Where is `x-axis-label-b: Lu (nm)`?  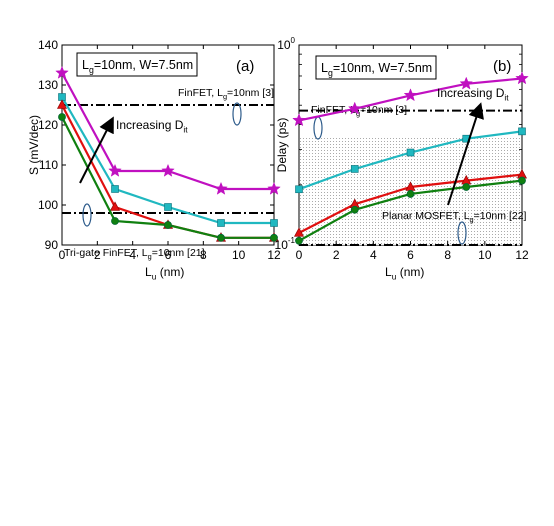
x-axis-label-b: Lu (nm) is located at coordinates (404, 273).